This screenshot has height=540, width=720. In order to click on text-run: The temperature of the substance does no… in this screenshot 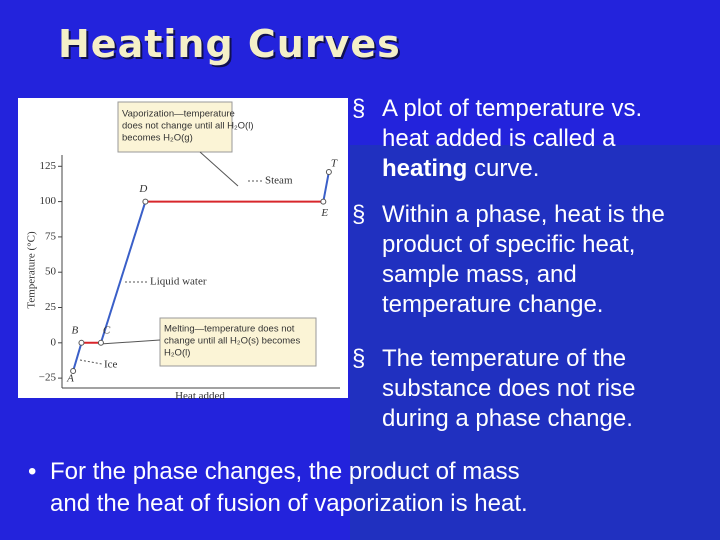, I will do `click(509, 388)`.